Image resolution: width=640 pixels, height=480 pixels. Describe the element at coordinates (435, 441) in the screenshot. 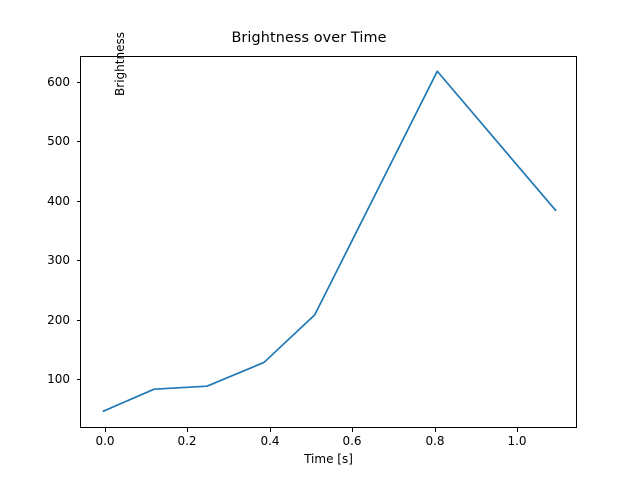

I see `x-tick-label: 0.8` at that location.